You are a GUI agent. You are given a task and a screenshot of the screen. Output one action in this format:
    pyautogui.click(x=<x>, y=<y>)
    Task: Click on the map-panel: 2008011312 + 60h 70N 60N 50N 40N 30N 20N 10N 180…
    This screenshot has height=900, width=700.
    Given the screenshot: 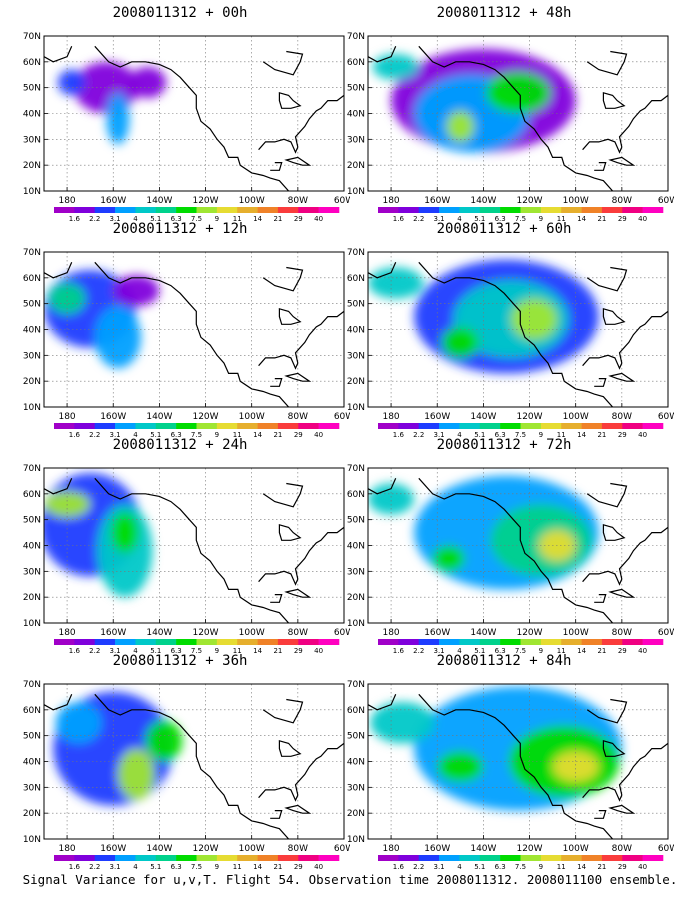 What is the action you would take?
    pyautogui.click(x=504, y=329)
    